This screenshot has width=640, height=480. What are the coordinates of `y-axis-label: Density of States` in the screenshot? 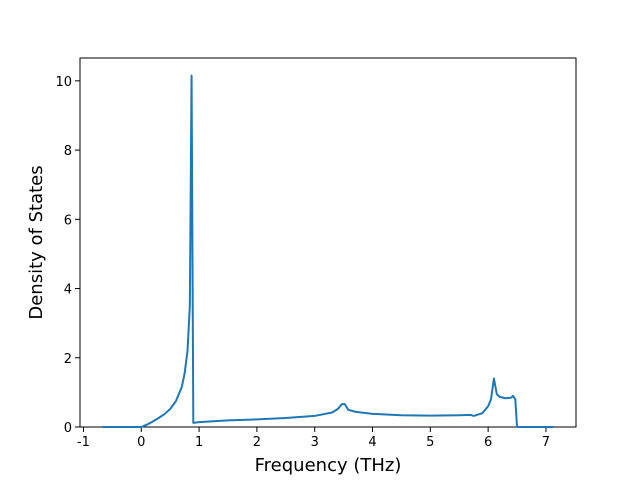 It's located at (36, 242).